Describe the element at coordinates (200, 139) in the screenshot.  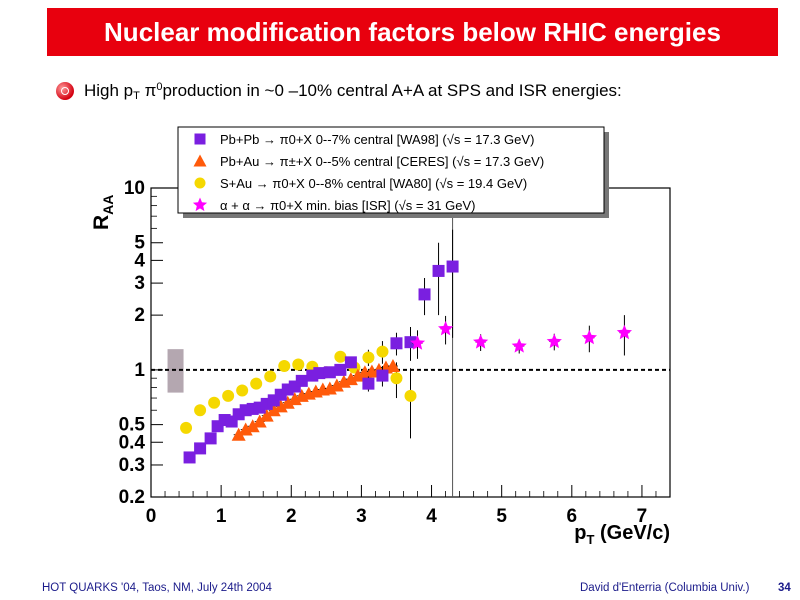
I see `legend-marker-square` at that location.